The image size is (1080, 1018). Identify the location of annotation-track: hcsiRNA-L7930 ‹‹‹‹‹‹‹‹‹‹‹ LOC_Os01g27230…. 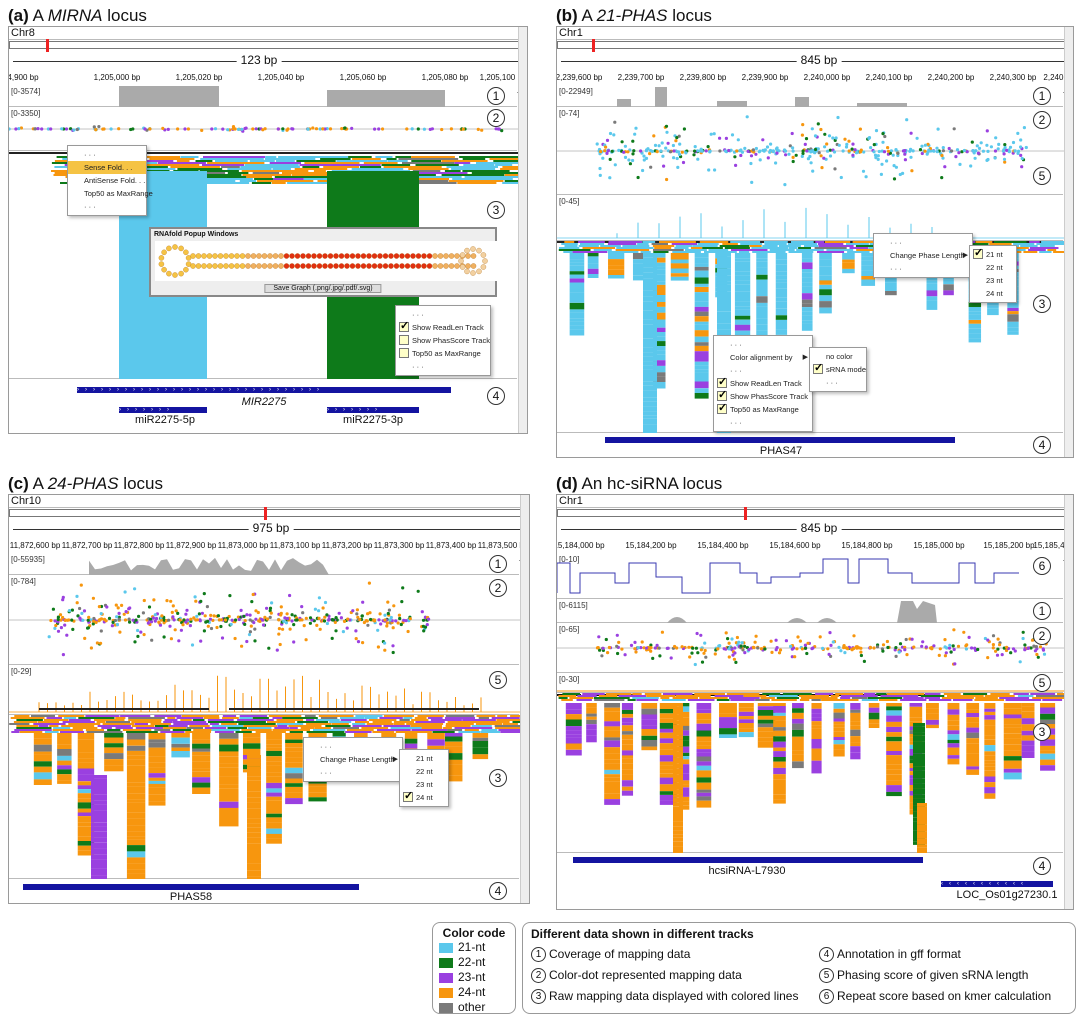
(810, 881).